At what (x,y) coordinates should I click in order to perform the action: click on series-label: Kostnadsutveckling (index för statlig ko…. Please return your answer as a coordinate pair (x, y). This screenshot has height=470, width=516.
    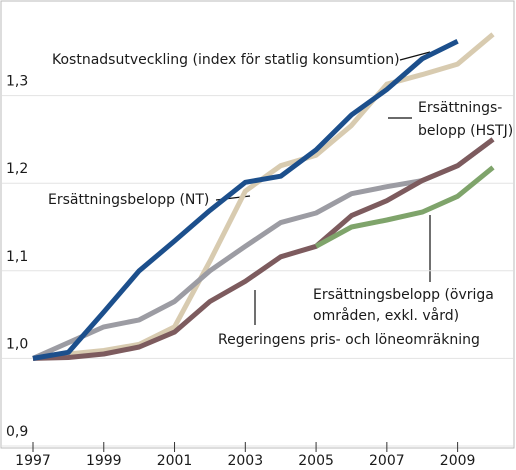
    Looking at the image, I should click on (226, 60).